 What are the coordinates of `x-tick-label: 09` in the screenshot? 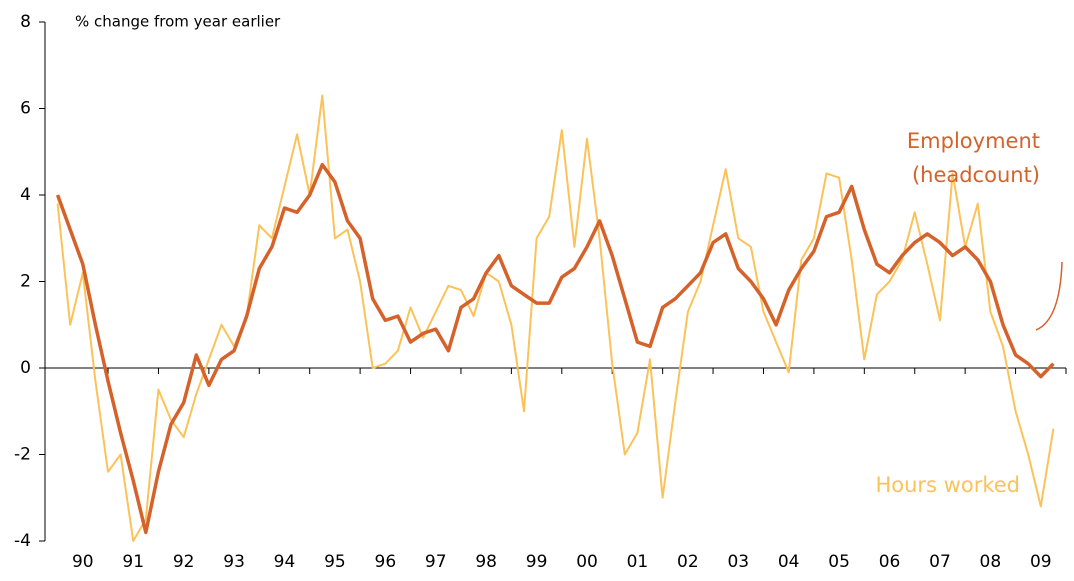 It's located at (1041, 562).